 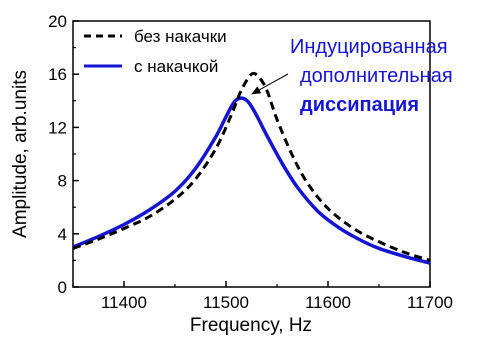 I want to click on legend-label-no-pump: без накачки, so click(x=180, y=36).